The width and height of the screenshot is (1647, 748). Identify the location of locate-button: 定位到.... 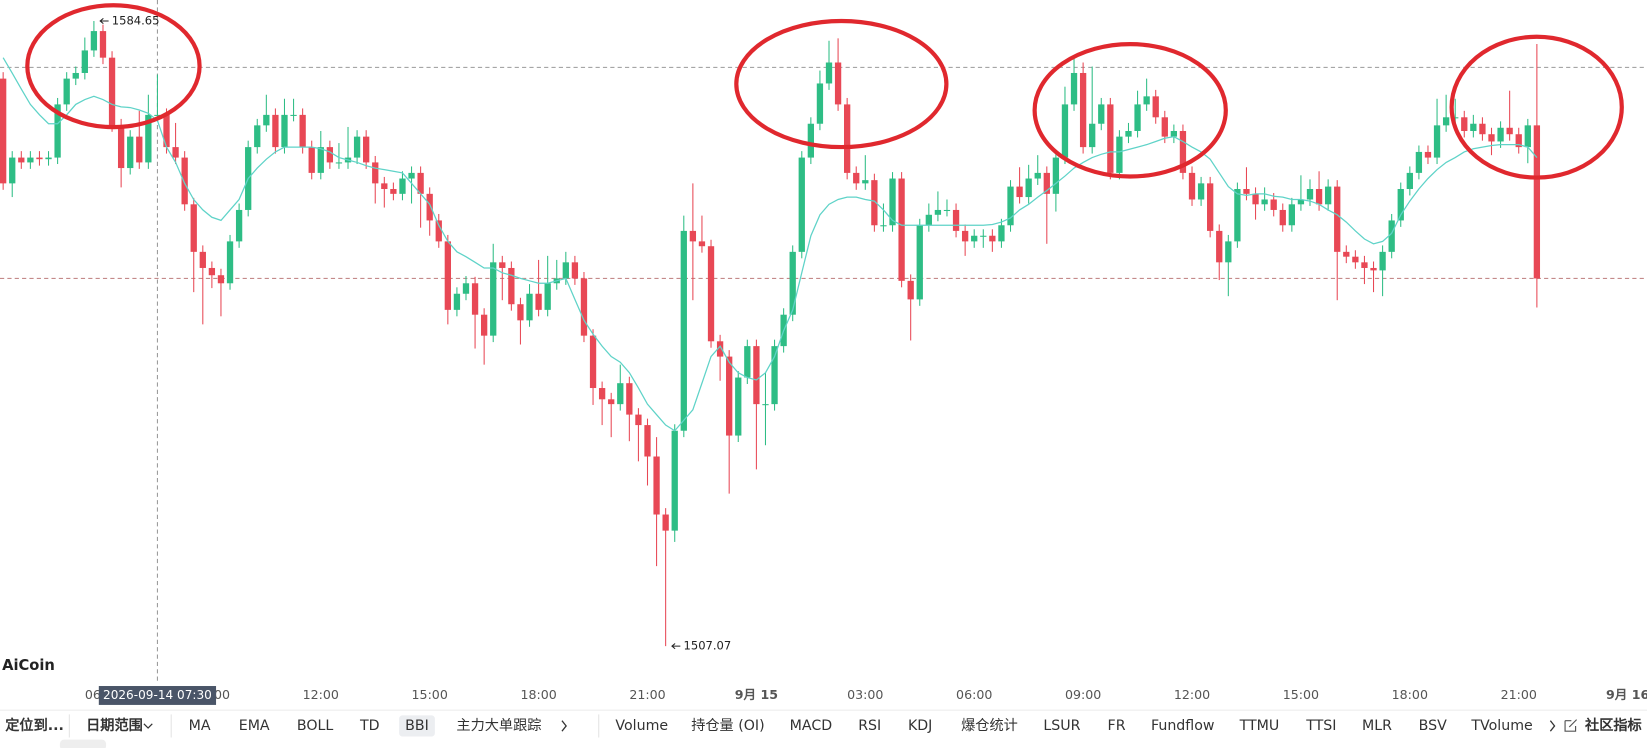
(34, 725).